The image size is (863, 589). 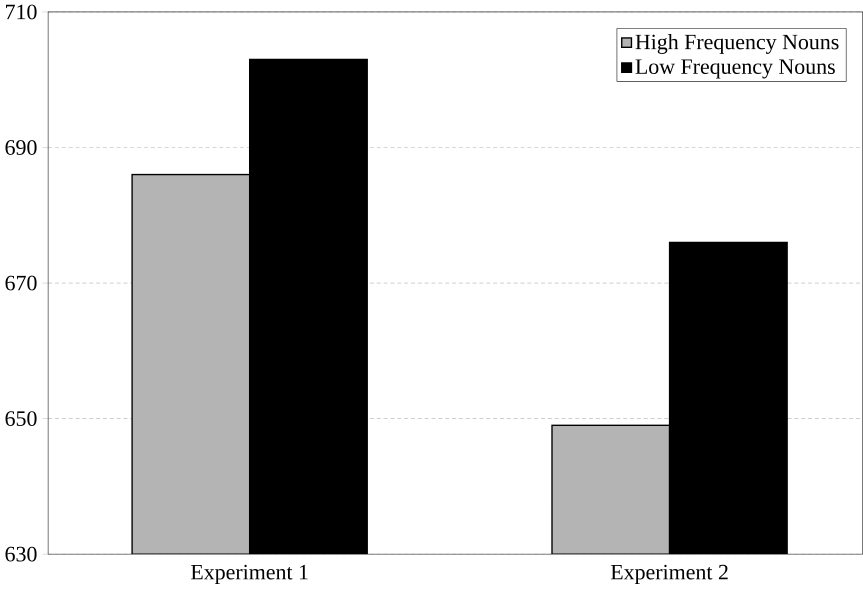 I want to click on y-tick-label: 670, so click(x=21, y=283).